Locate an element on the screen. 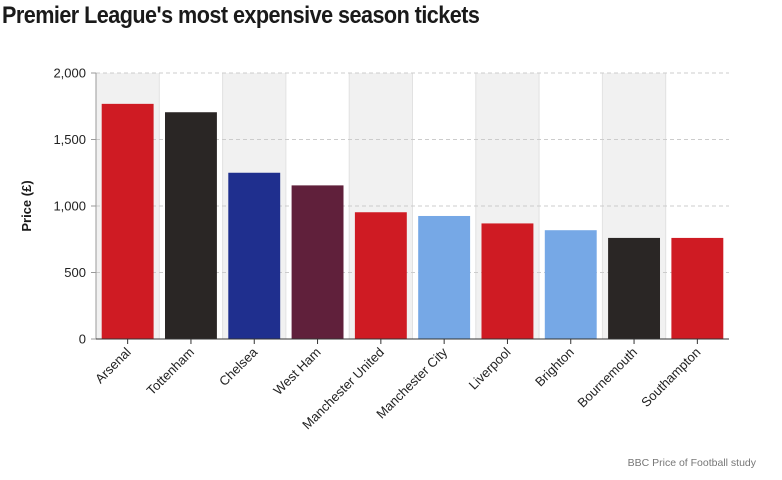 The image size is (782, 480). y-tick-label: 0 is located at coordinates (82, 339).